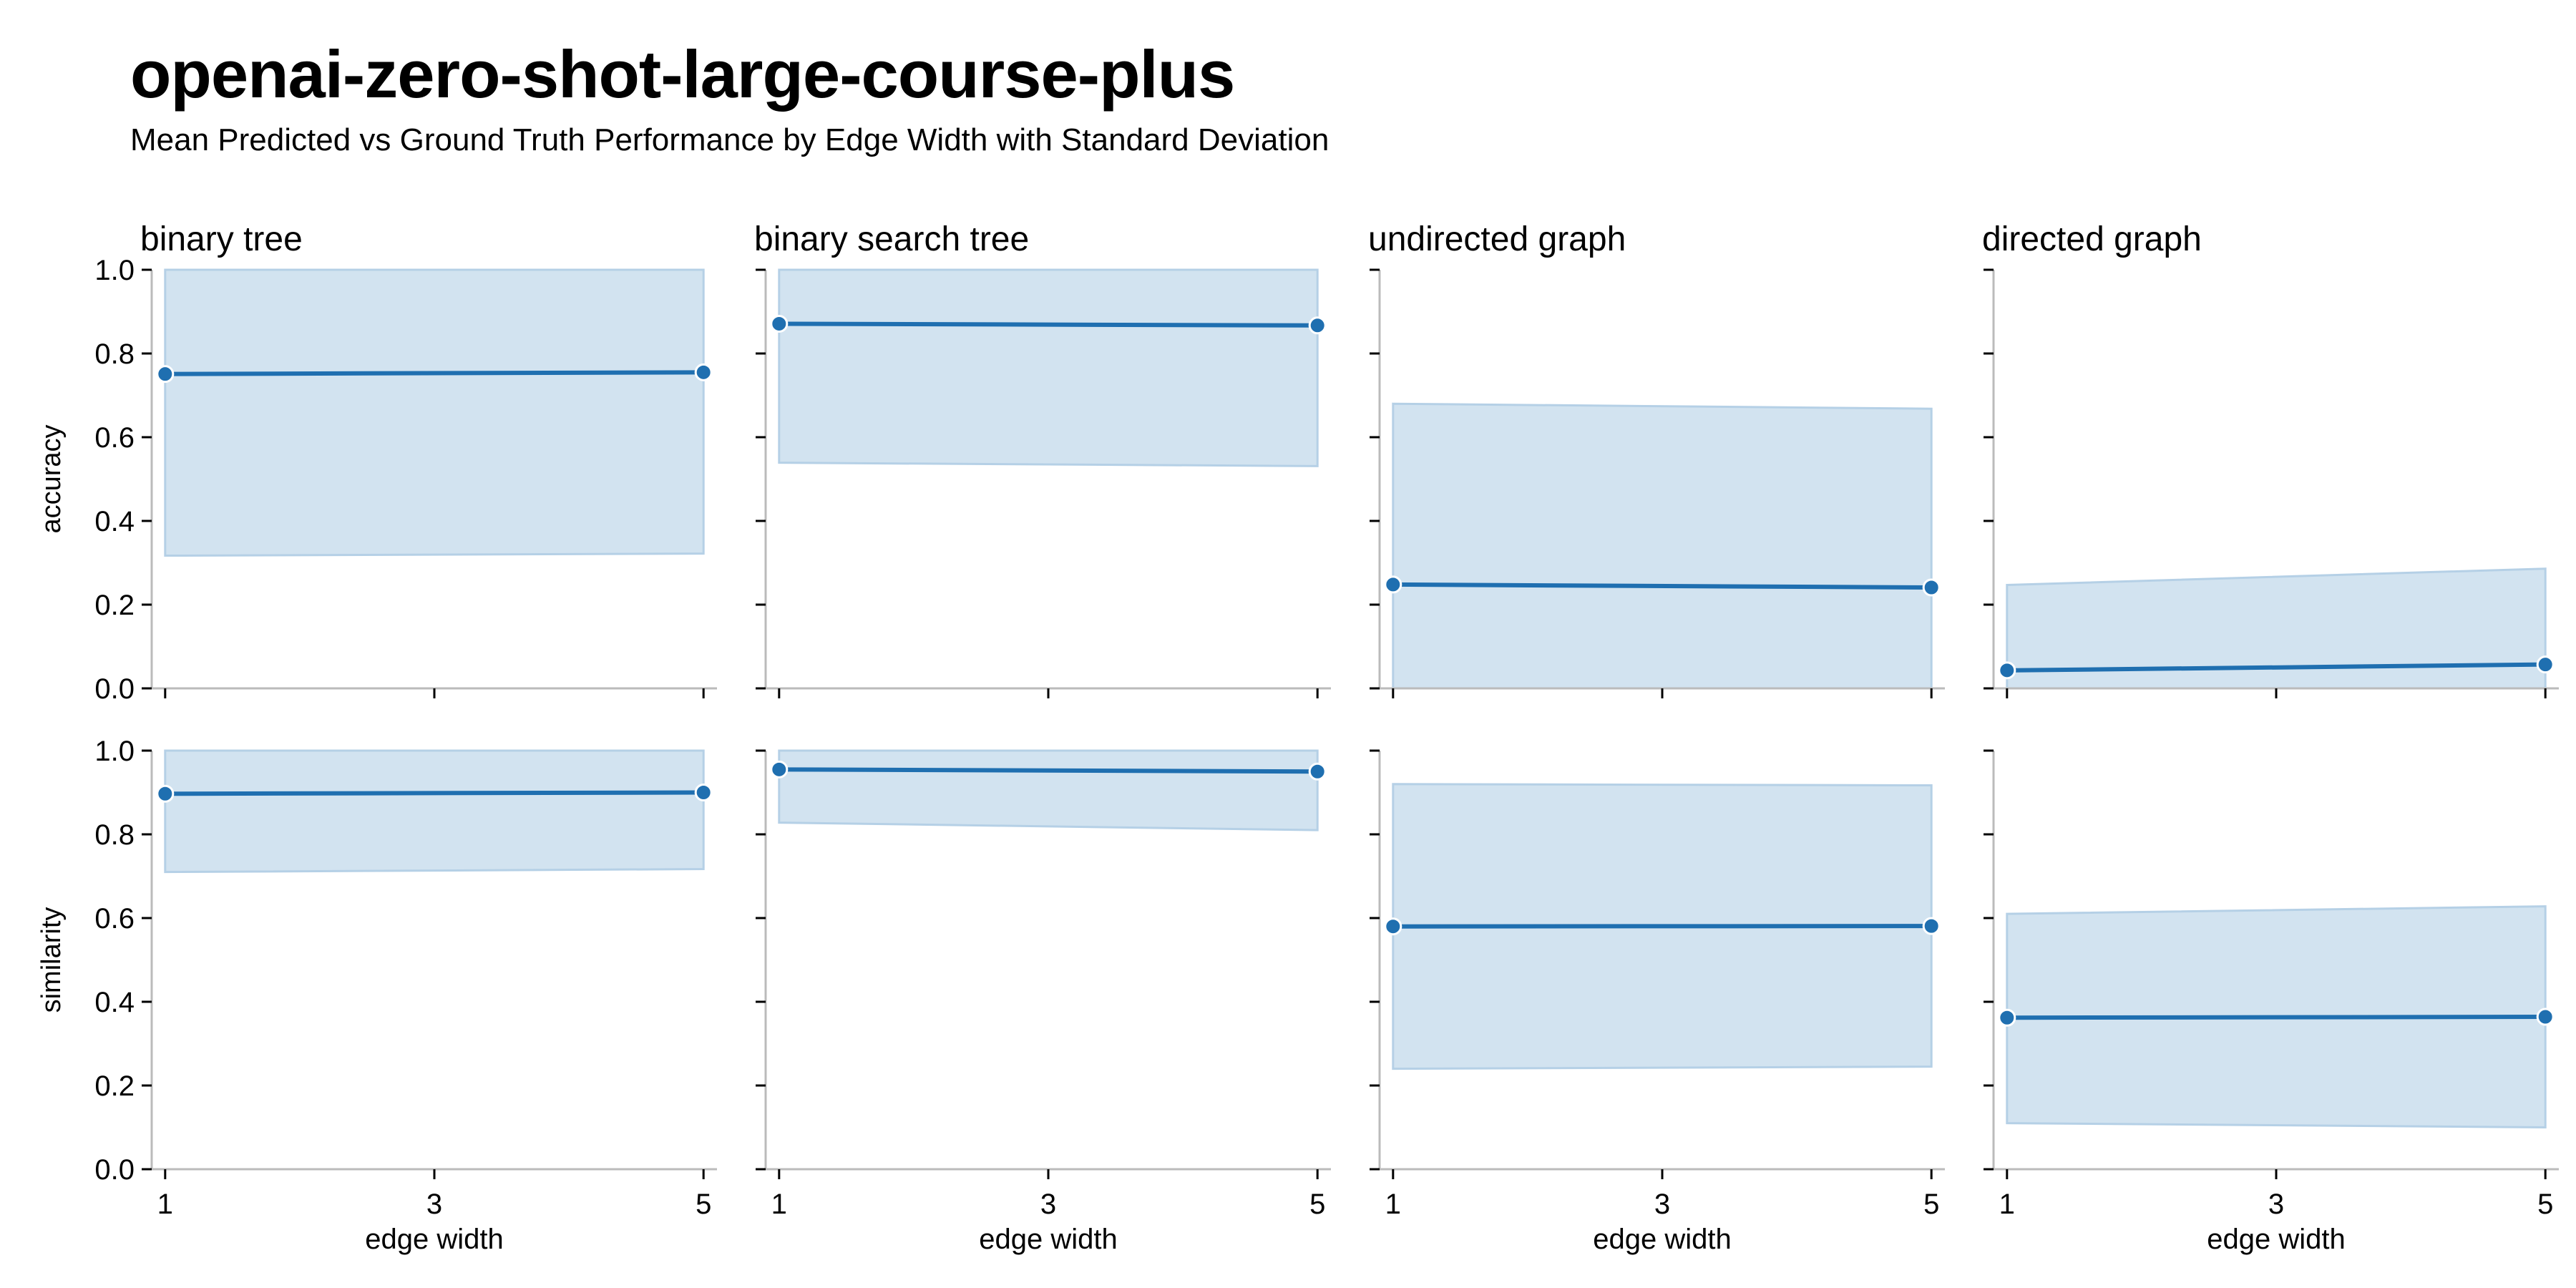 The image size is (2576, 1288). Describe the element at coordinates (1043, 964) in the screenshot. I see `facet-panel-similarity-binary-search-tree` at that location.